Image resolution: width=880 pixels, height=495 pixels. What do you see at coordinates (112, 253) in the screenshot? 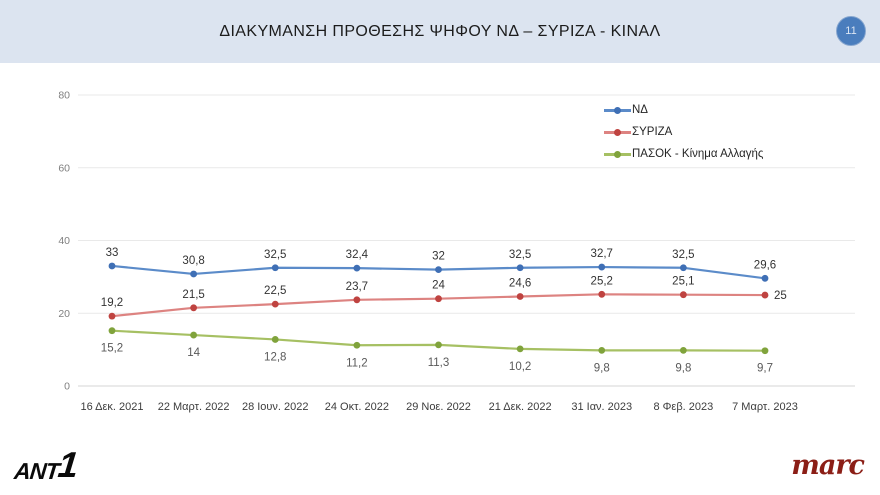
I see `svg-text: 33` at bounding box center [112, 253].